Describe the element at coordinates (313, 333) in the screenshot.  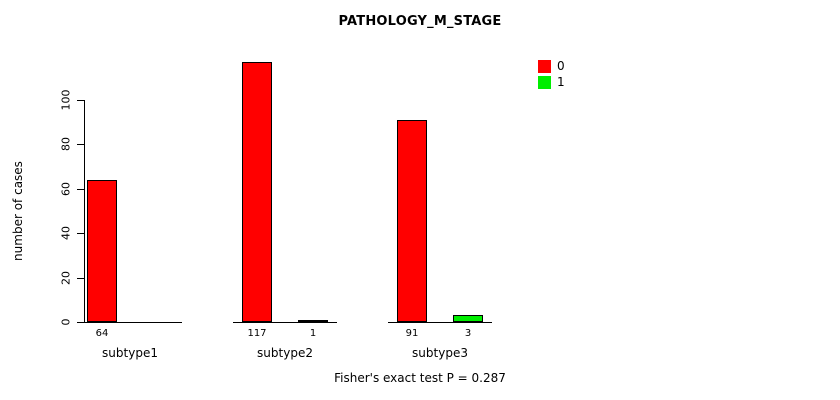
I see `bar-count: 1` at that location.